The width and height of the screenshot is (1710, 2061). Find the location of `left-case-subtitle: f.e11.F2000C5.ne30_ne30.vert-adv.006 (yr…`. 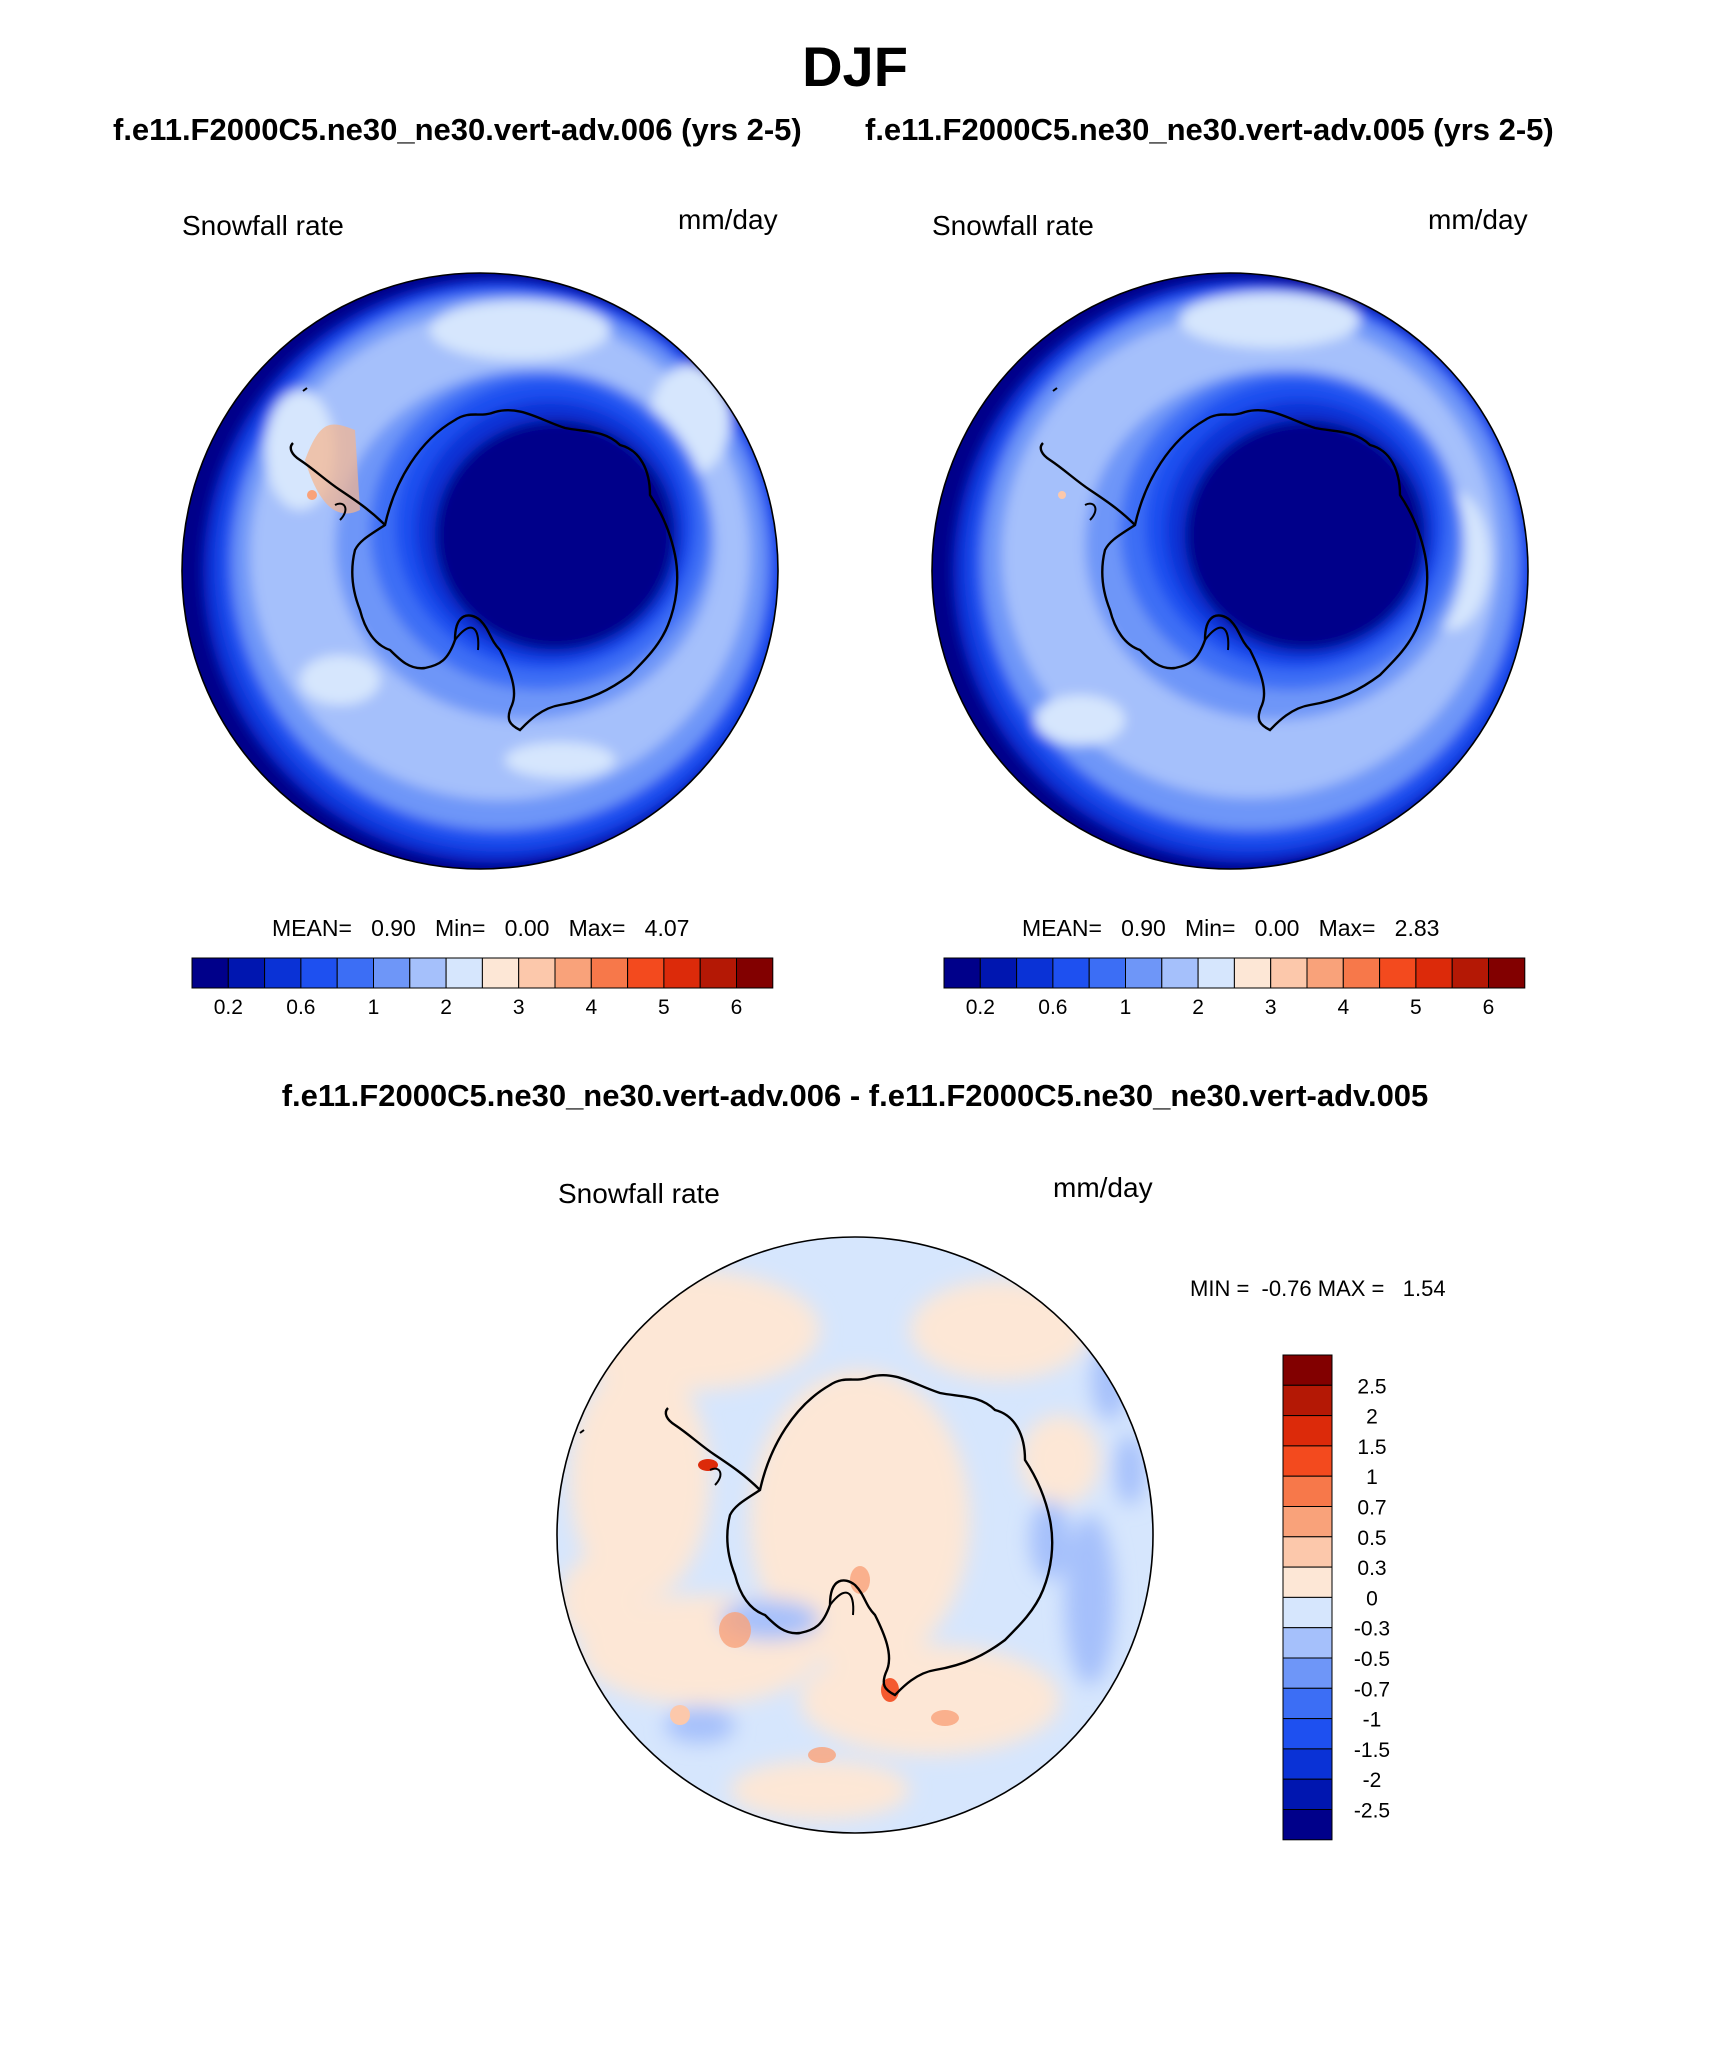

left-case-subtitle: f.e11.F2000C5.ne30_ne30.vert-adv.006 (yr… is located at coordinates (457, 129).